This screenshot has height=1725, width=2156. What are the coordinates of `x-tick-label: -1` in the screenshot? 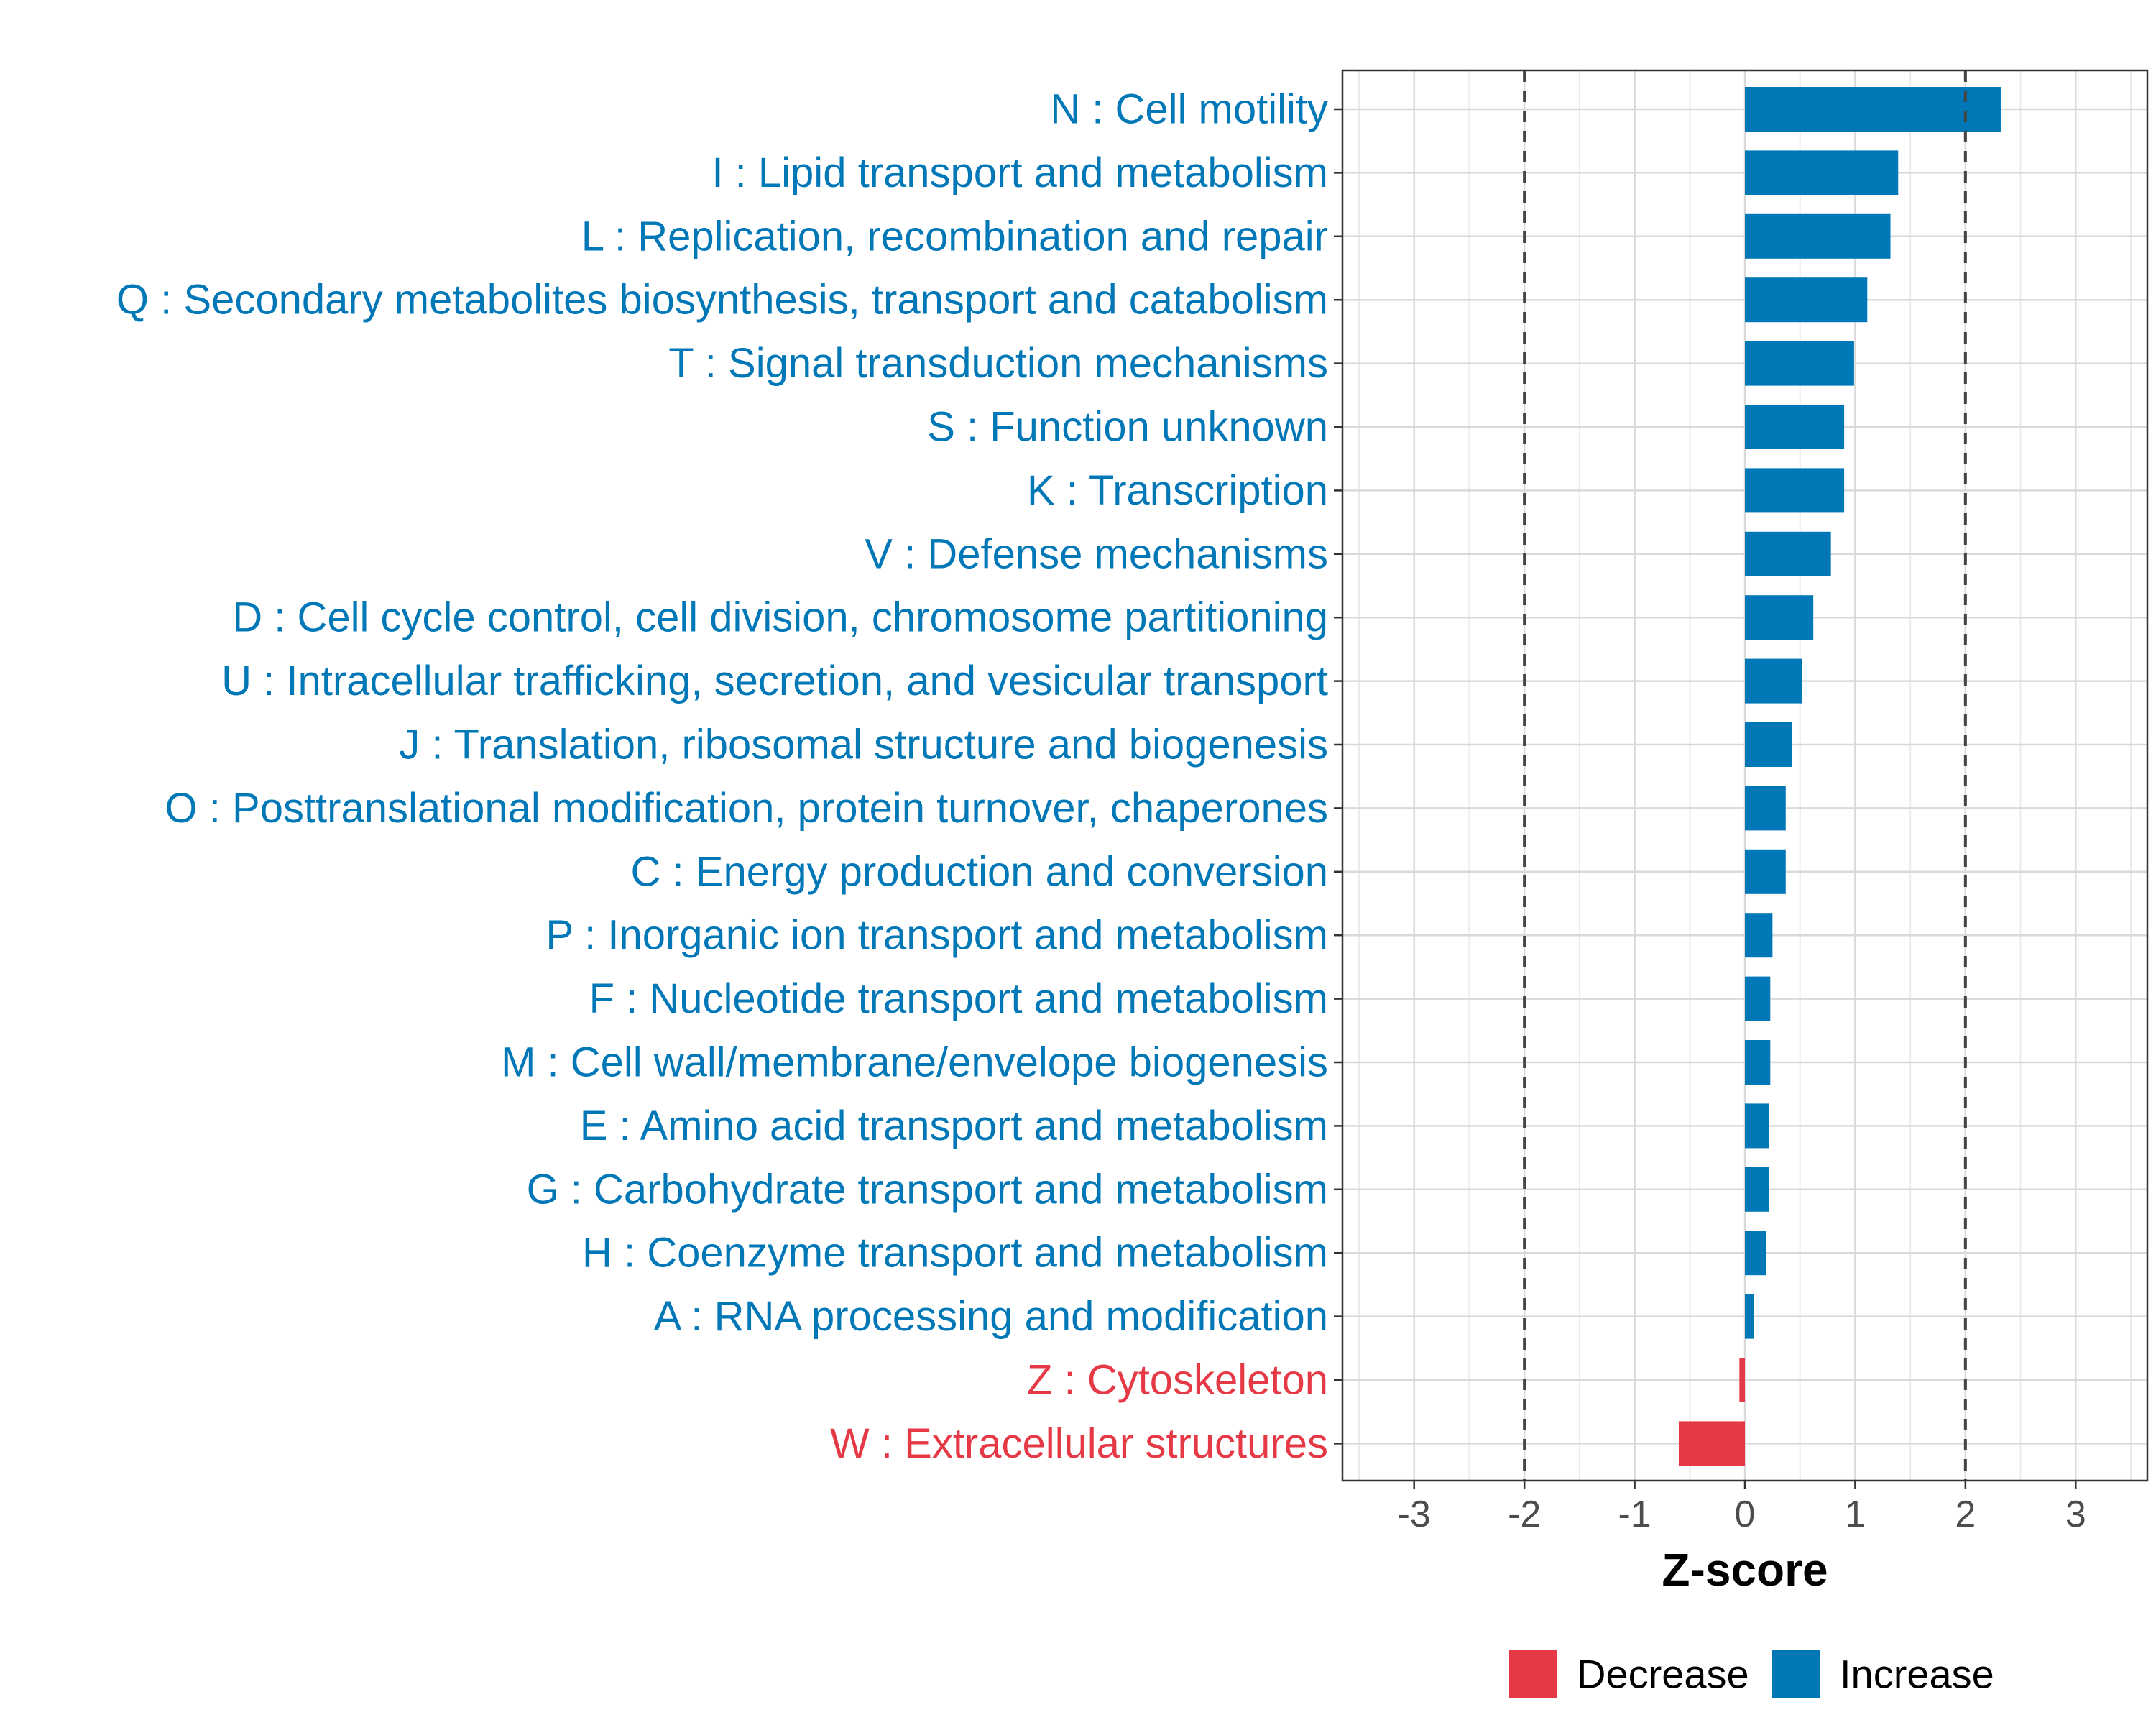 It's located at (1634, 1514).